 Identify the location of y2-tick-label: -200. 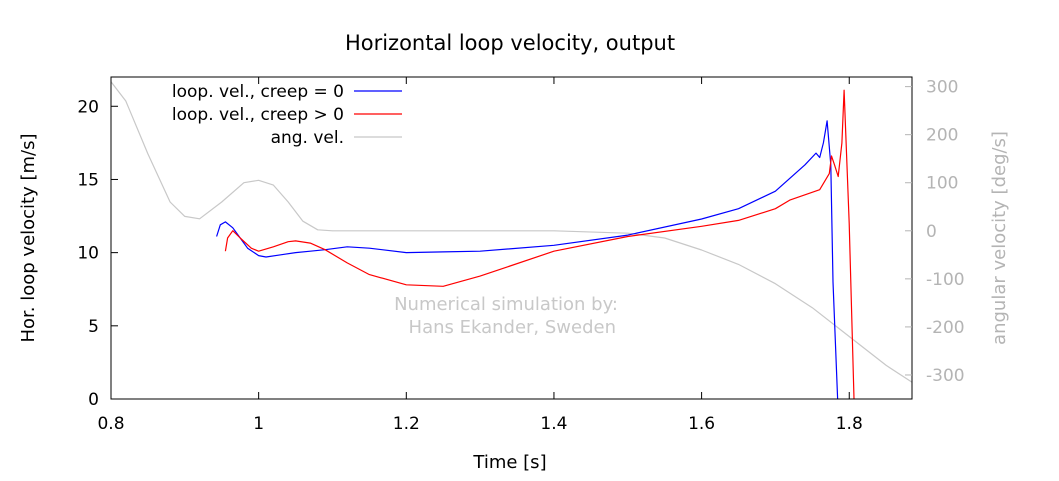
(945, 328).